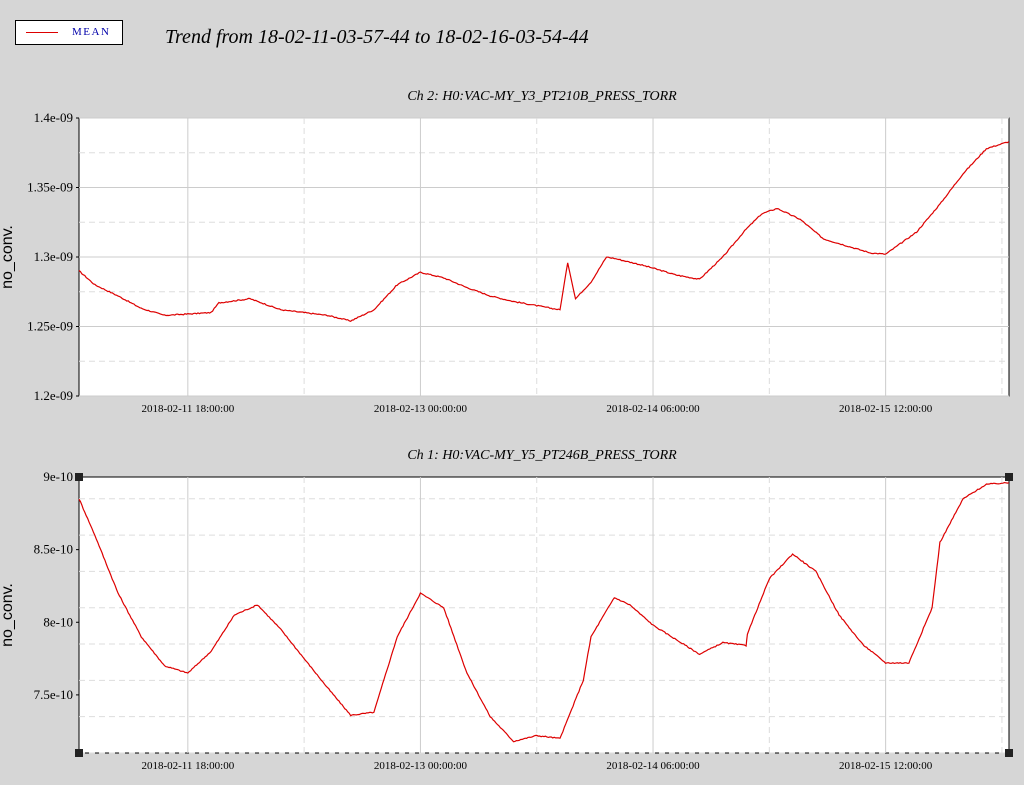 The image size is (1024, 785). I want to click on legend-label: MEAN, so click(91, 32).